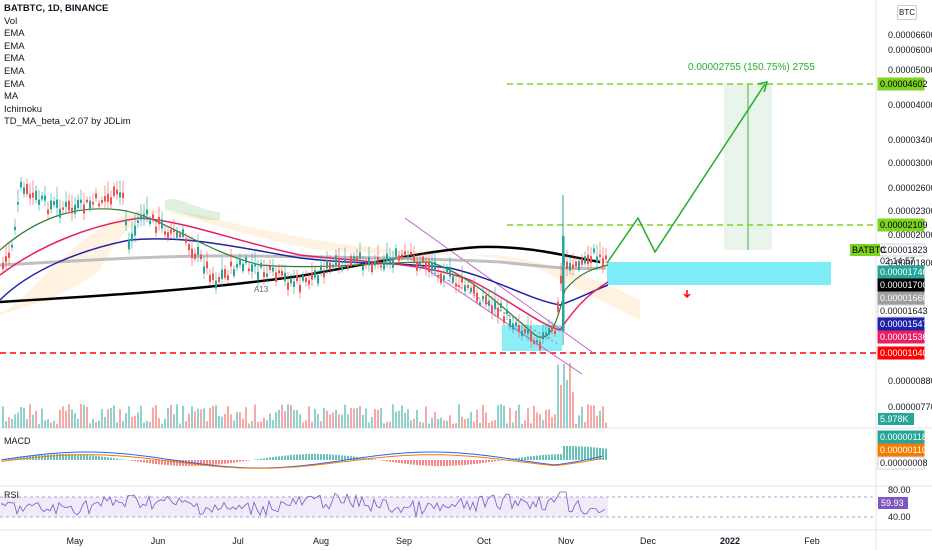 Image resolution: width=932 pixels, height=550 pixels. Describe the element at coordinates (730, 541) in the screenshot. I see `x-axis-label: 2022` at that location.